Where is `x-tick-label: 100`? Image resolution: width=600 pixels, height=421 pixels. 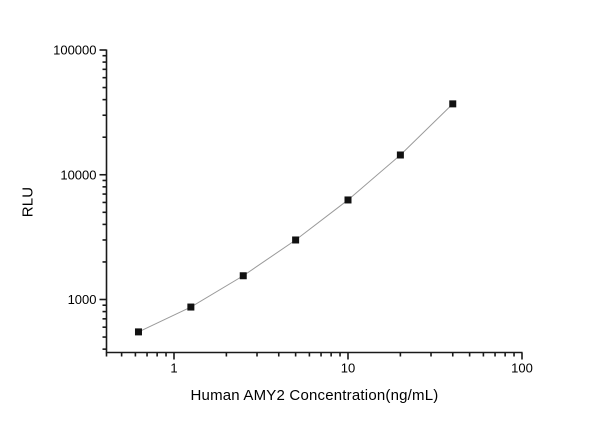
x-tick-label: 100 is located at coordinates (522, 368).